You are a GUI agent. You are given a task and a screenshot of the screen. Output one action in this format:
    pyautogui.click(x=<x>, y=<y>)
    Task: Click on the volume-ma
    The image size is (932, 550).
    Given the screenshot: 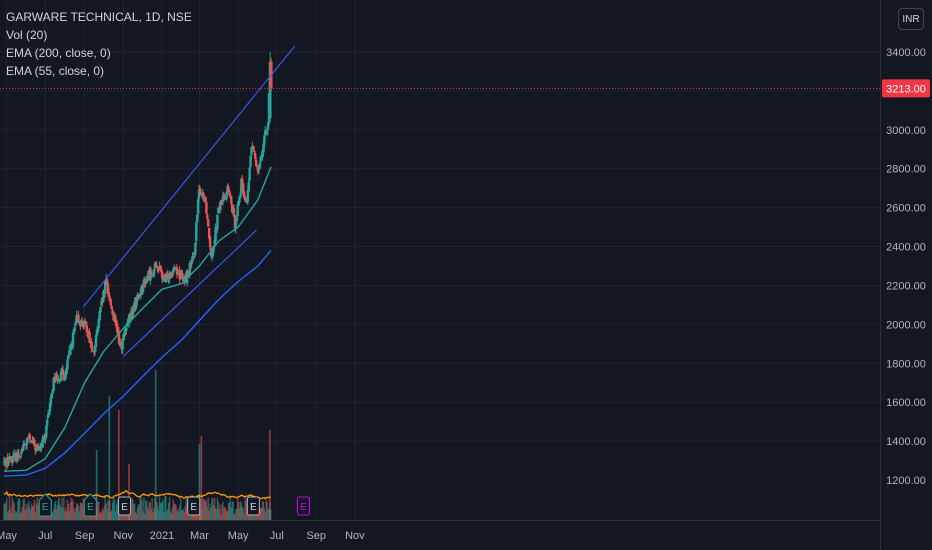 What is the action you would take?
    pyautogui.click(x=137, y=495)
    